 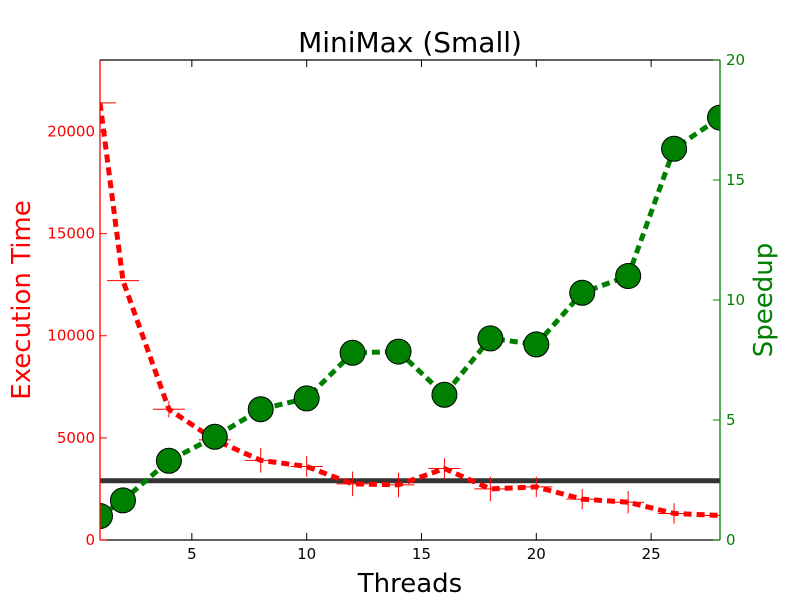 What do you see at coordinates (536, 554) in the screenshot?
I see `x-tick-label: 20` at bounding box center [536, 554].